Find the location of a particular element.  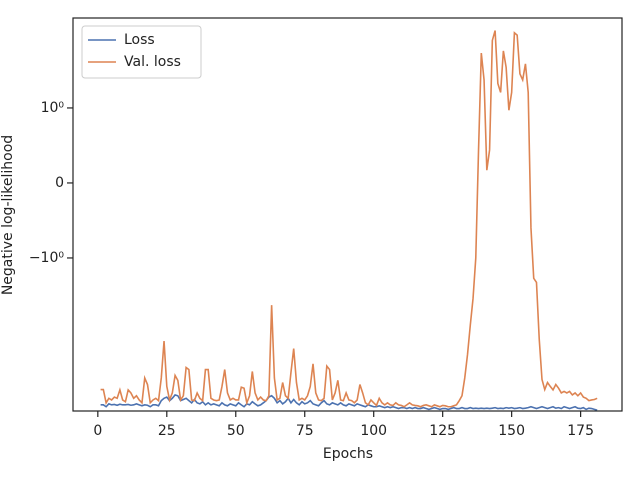

legend-label: Val. loss is located at coordinates (152, 62).